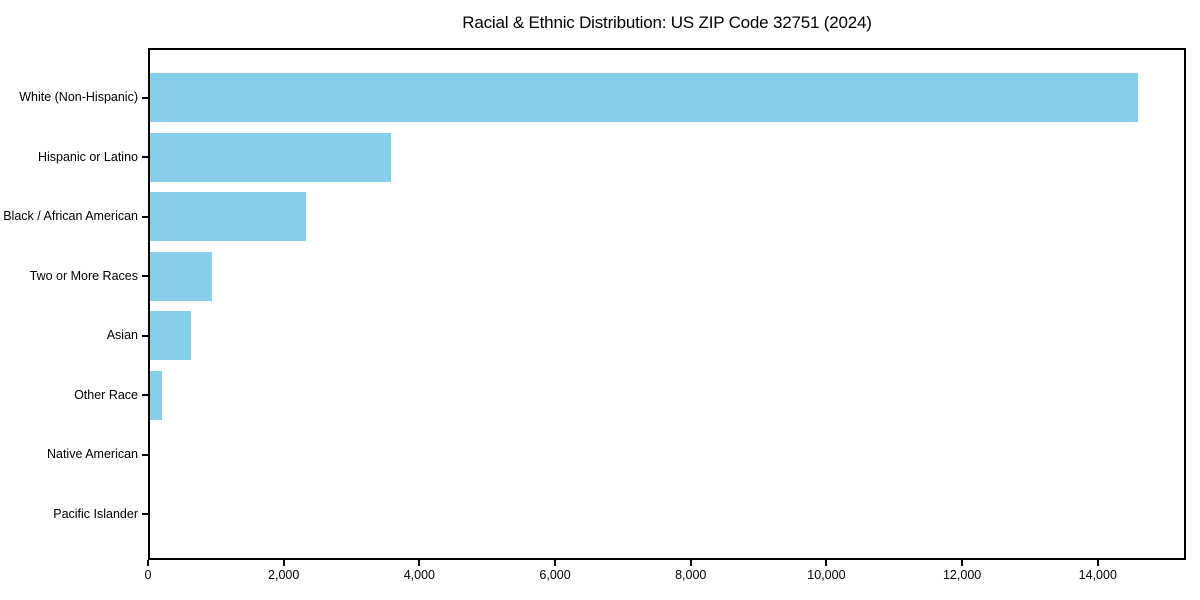  Describe the element at coordinates (92, 454) in the screenshot. I see `ytick-label-native-american: Native American` at that location.